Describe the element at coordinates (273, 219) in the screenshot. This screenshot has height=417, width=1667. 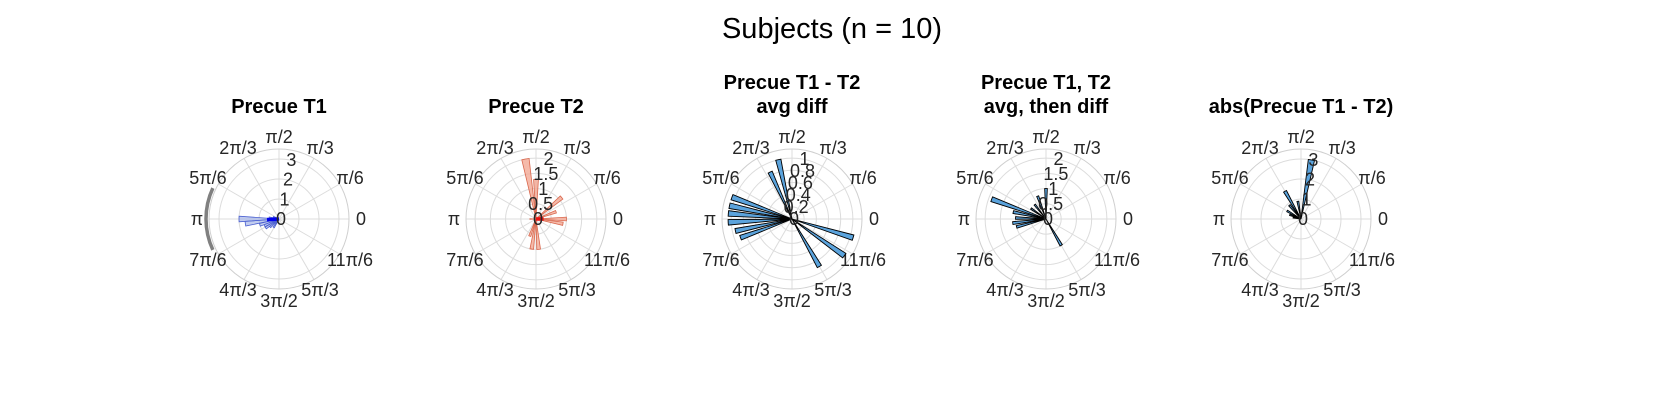
I see `mean-vector` at that location.